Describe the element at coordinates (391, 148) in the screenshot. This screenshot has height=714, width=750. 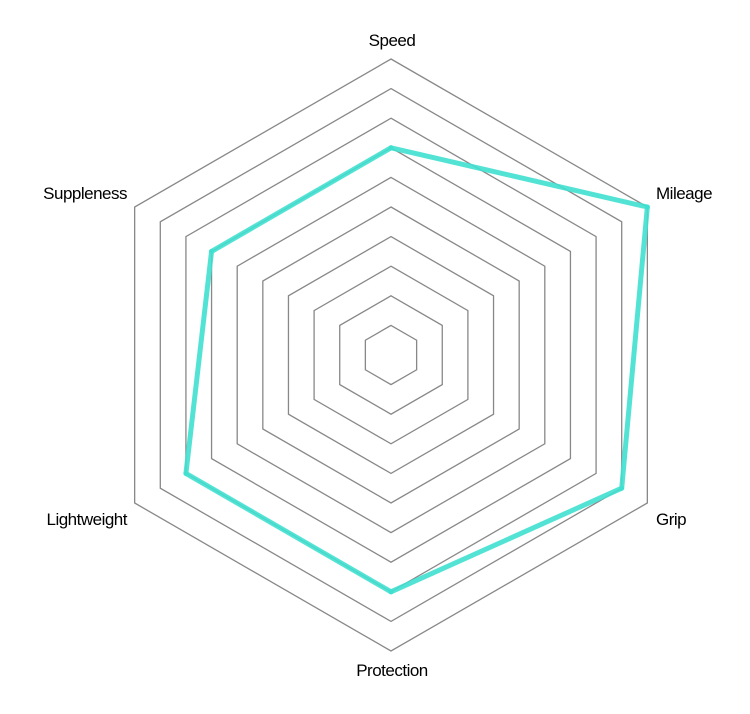
I see `data-point-speed` at that location.